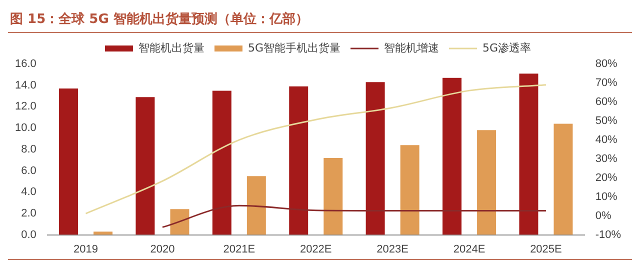 The image size is (640, 271). I want to click on legend-label: 5G智能手机出货量, so click(294, 47).